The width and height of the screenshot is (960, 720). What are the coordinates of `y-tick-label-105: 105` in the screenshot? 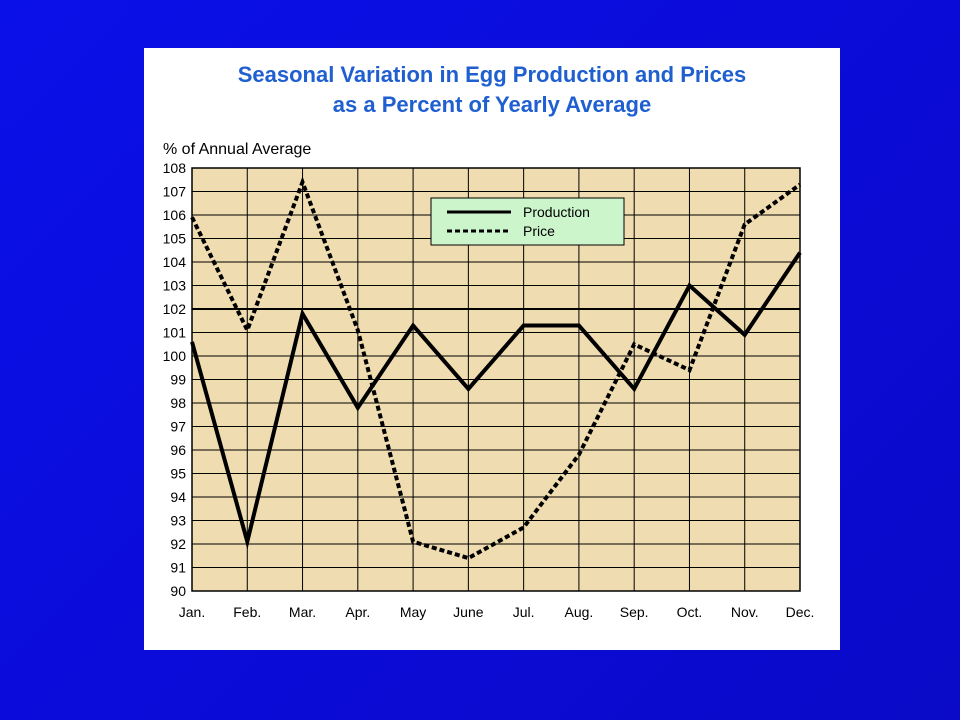 It's located at (175, 239).